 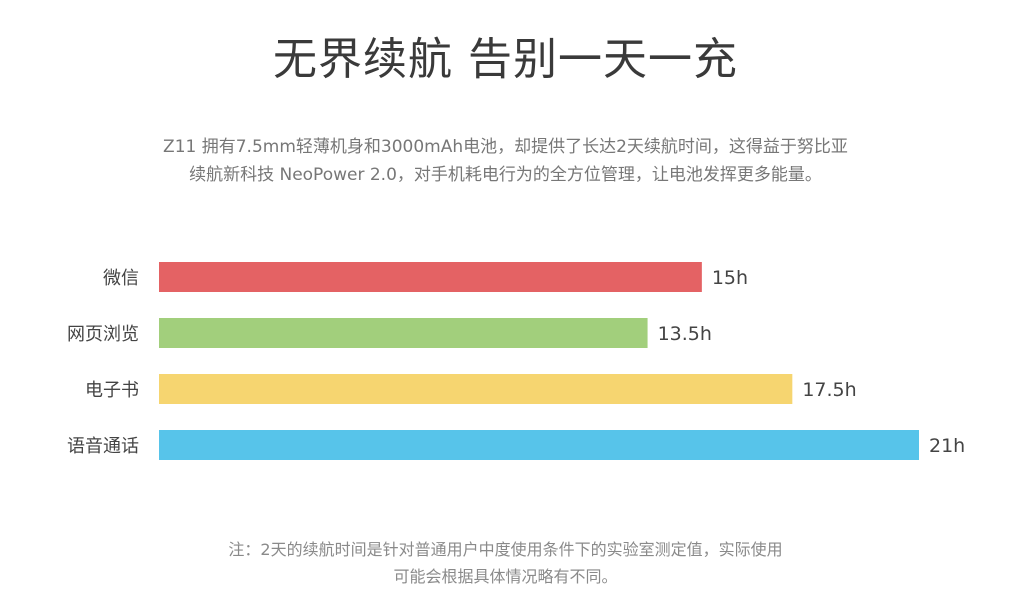 I want to click on value-label: 21h, so click(x=947, y=446).